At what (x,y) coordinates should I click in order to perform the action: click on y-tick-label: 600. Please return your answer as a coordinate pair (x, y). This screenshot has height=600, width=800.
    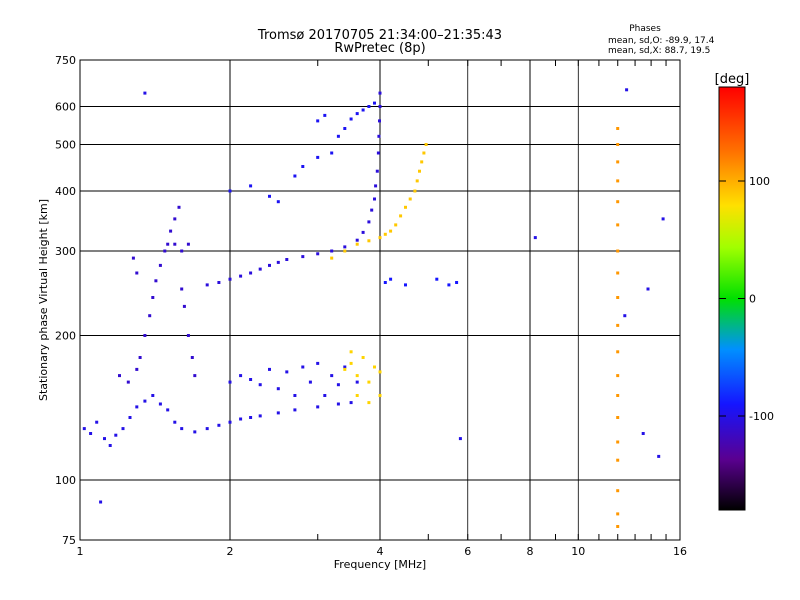
    Looking at the image, I should click on (65, 107).